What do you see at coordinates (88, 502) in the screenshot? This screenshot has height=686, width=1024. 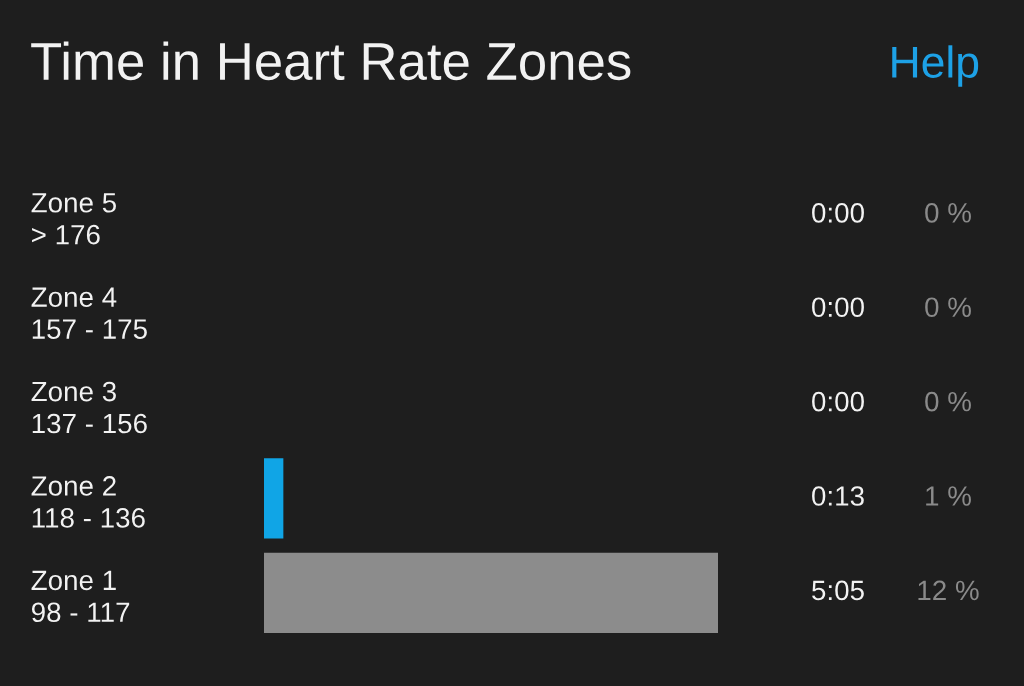 I see `y-tick-label: Zone 2 118 - 136` at bounding box center [88, 502].